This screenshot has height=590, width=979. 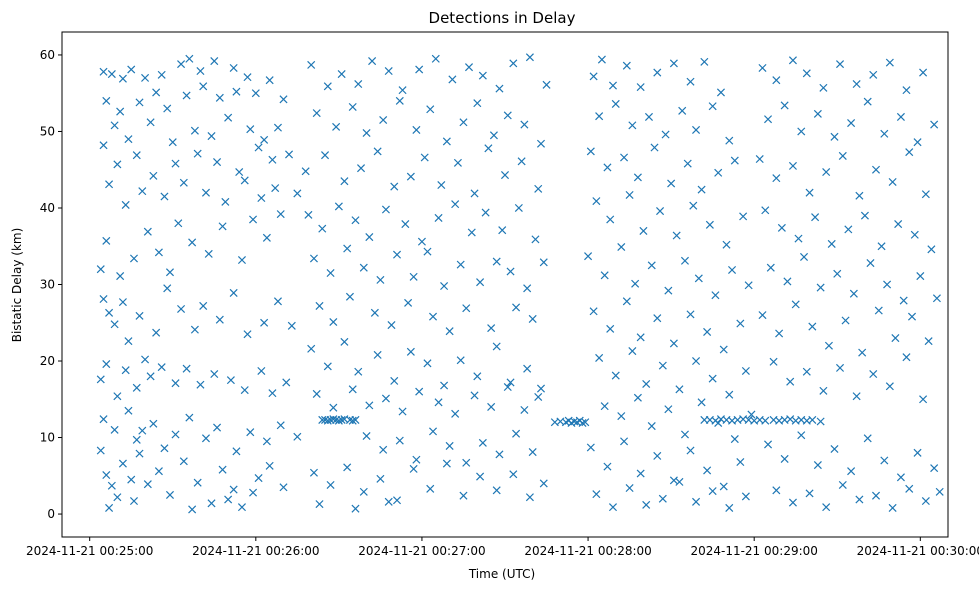 I want to click on x-tick-label: 2024-11-21 00:29:00, so click(x=753, y=551).